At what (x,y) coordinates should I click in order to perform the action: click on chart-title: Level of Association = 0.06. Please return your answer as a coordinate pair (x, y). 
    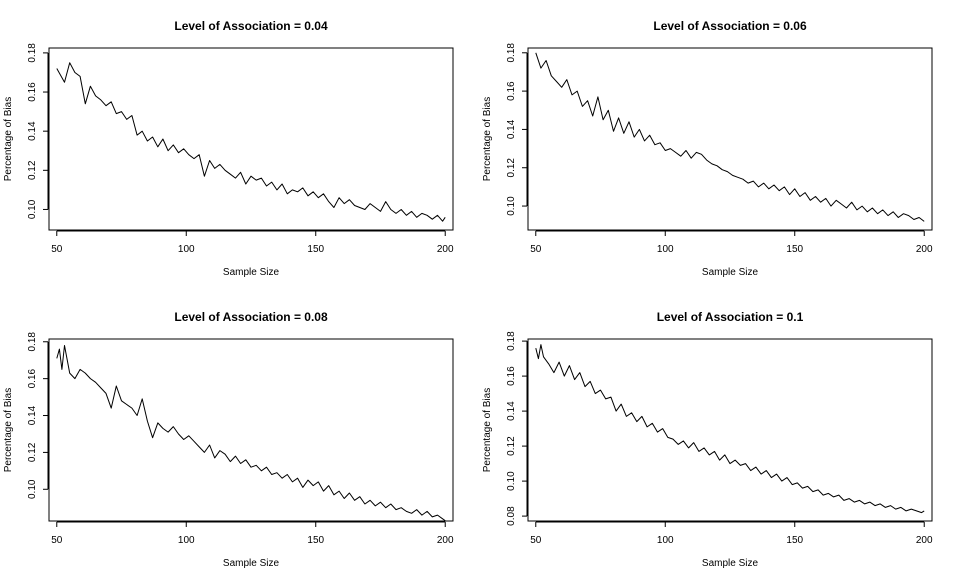
    Looking at the image, I should click on (730, 26).